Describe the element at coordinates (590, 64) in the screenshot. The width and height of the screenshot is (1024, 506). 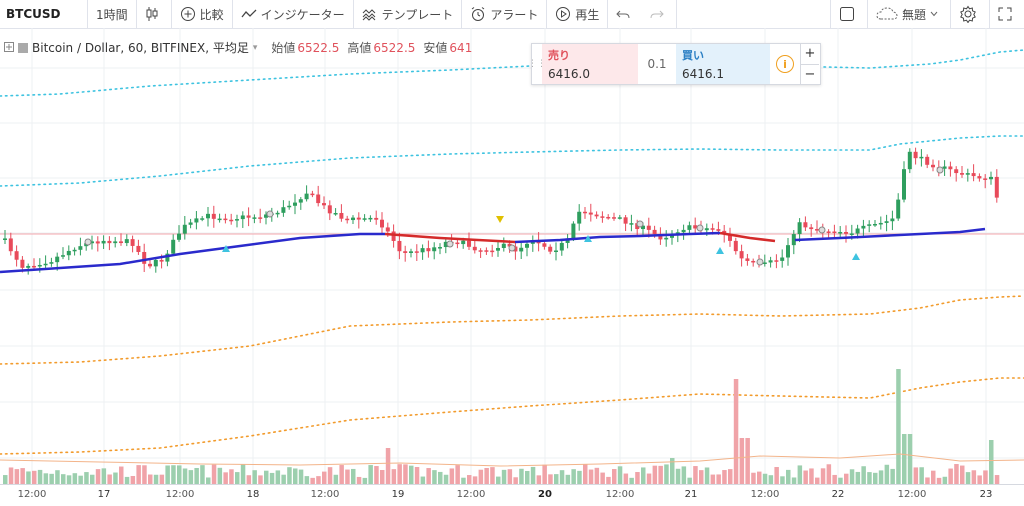
I see `sell-button: 売り 6416.0` at that location.